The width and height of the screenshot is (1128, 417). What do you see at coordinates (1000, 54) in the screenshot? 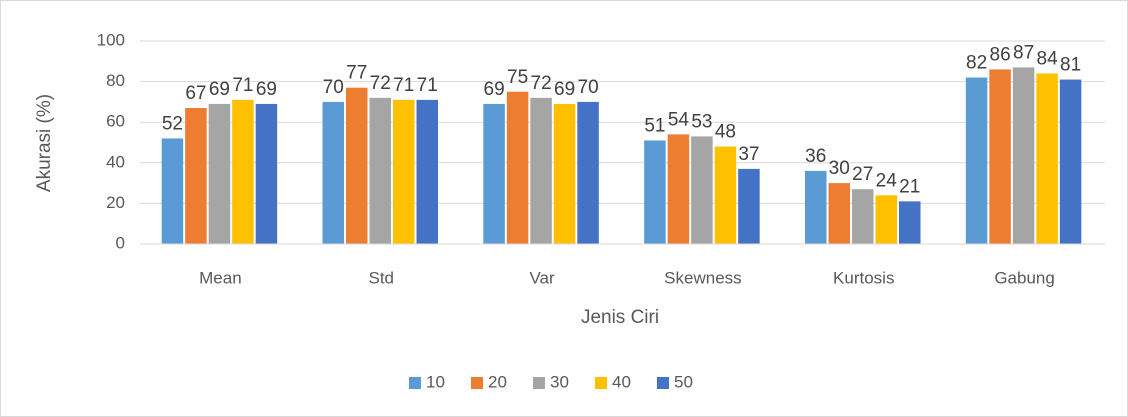
I see `data-label: 86` at bounding box center [1000, 54].